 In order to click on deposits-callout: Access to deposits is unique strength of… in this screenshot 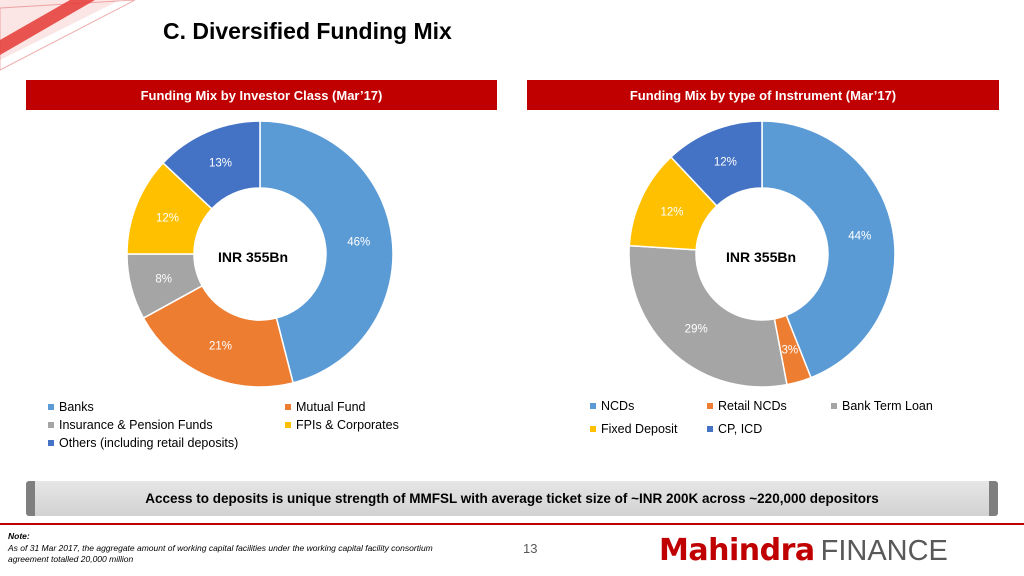, I will do `click(512, 498)`.